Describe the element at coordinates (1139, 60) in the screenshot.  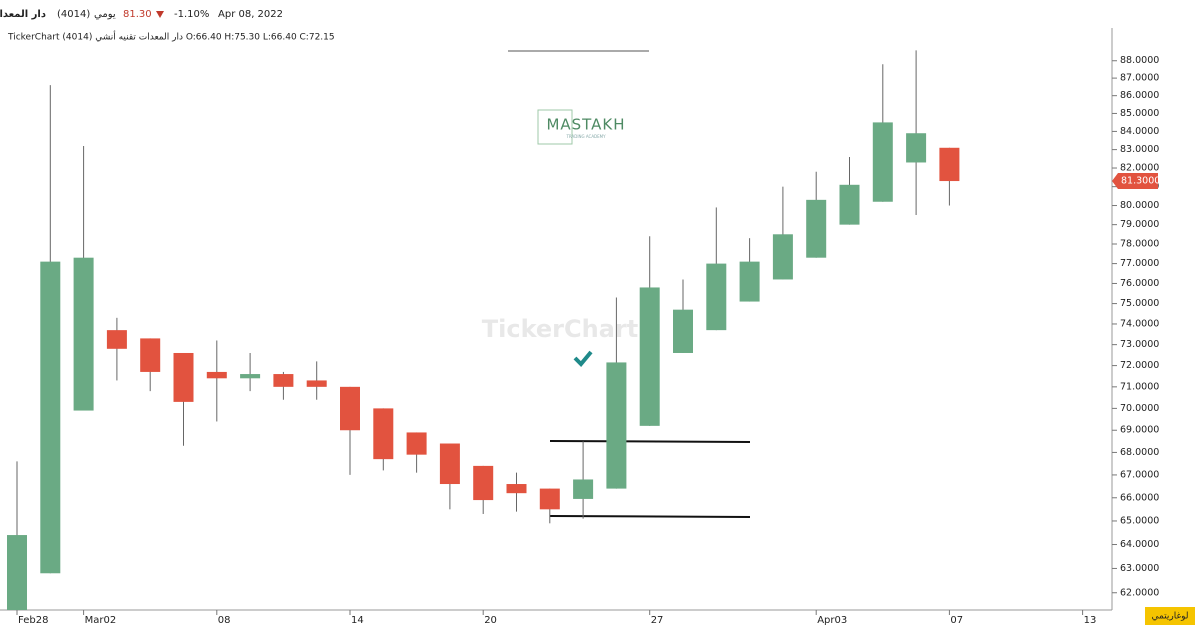
I see `y-tick-label: 88.0000` at that location.